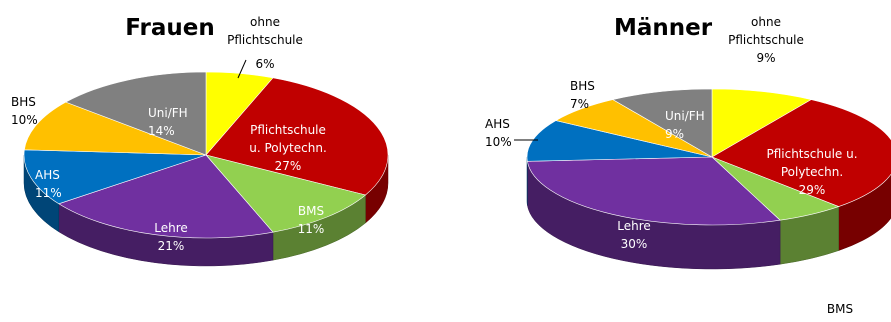  What do you see at coordinates (634, 235) in the screenshot?
I see `slice-label-lehre: Lehre 30%` at bounding box center [634, 235].